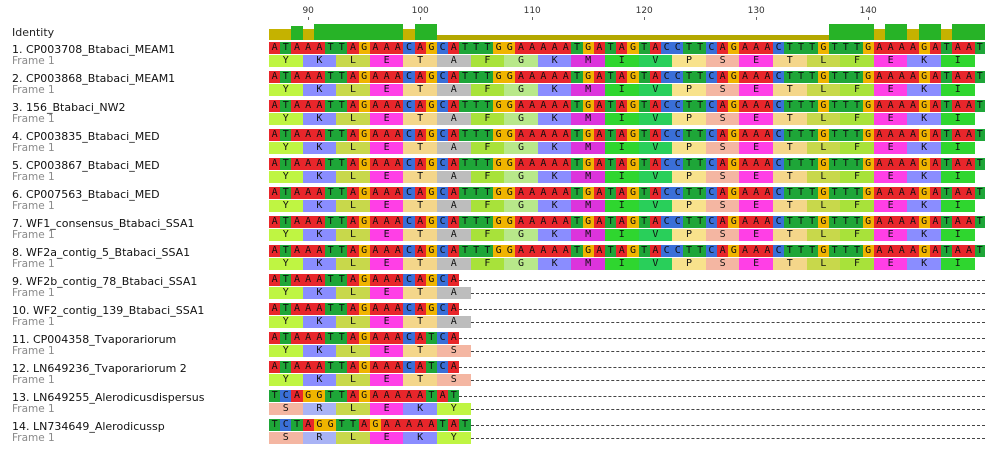 Image resolution: width=1000 pixels, height=457 pixels. I want to click on amino-acid-cell: Y, so click(286, 148).